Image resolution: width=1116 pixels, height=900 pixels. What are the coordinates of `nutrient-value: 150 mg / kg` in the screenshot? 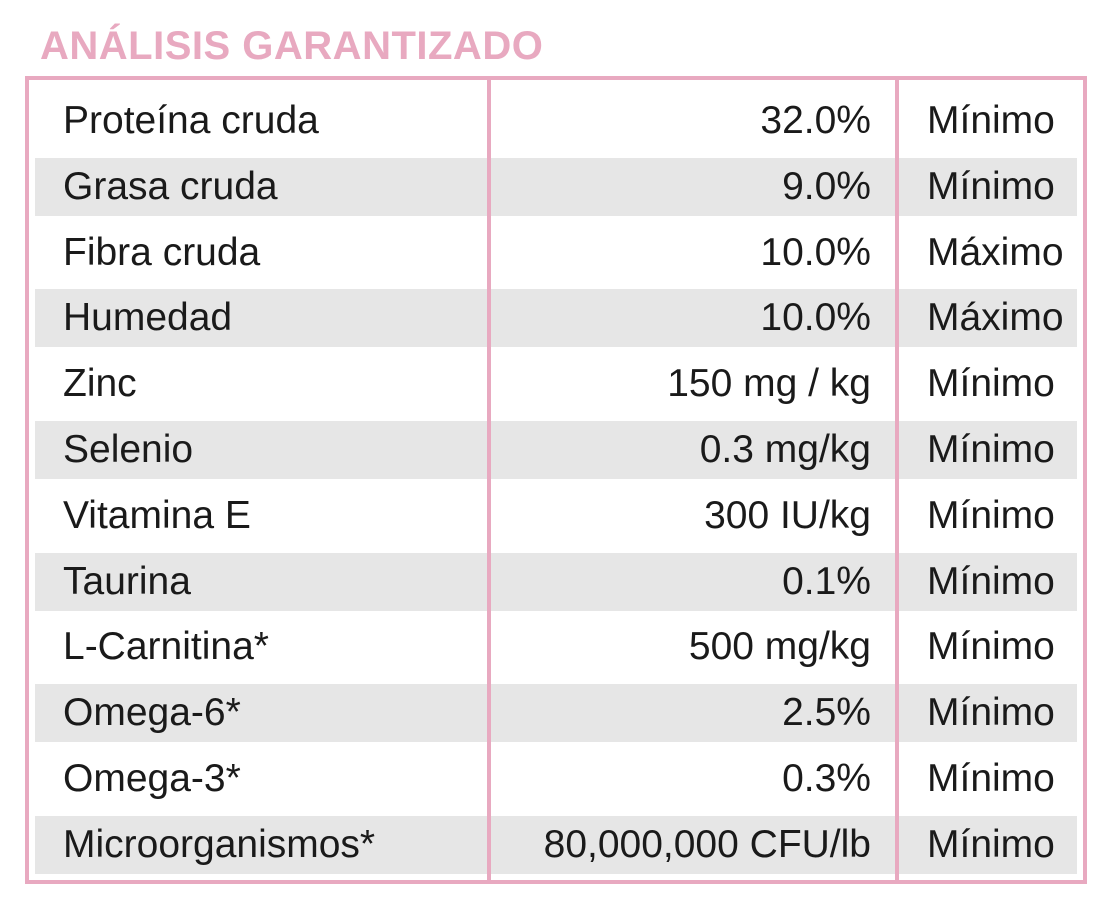 It's located at (769, 384).